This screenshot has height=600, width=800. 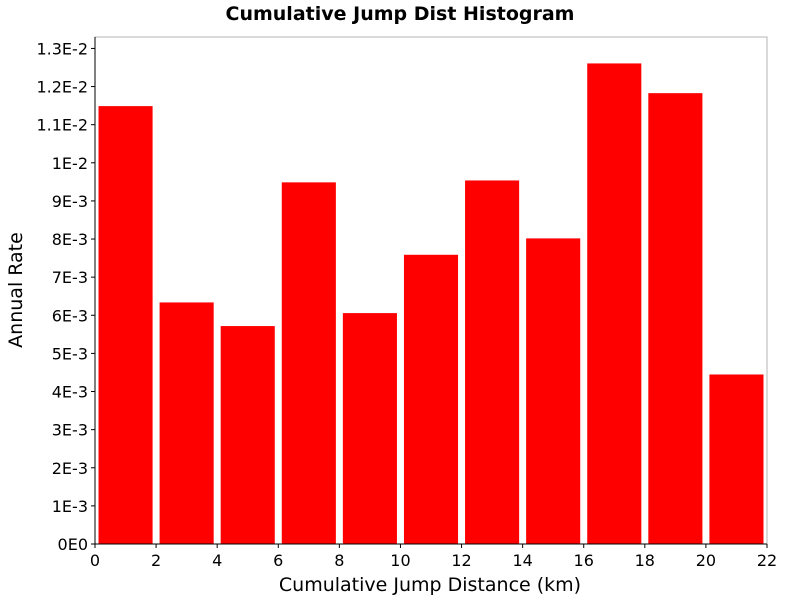 I want to click on x-tick-label: 22, so click(x=767, y=560).